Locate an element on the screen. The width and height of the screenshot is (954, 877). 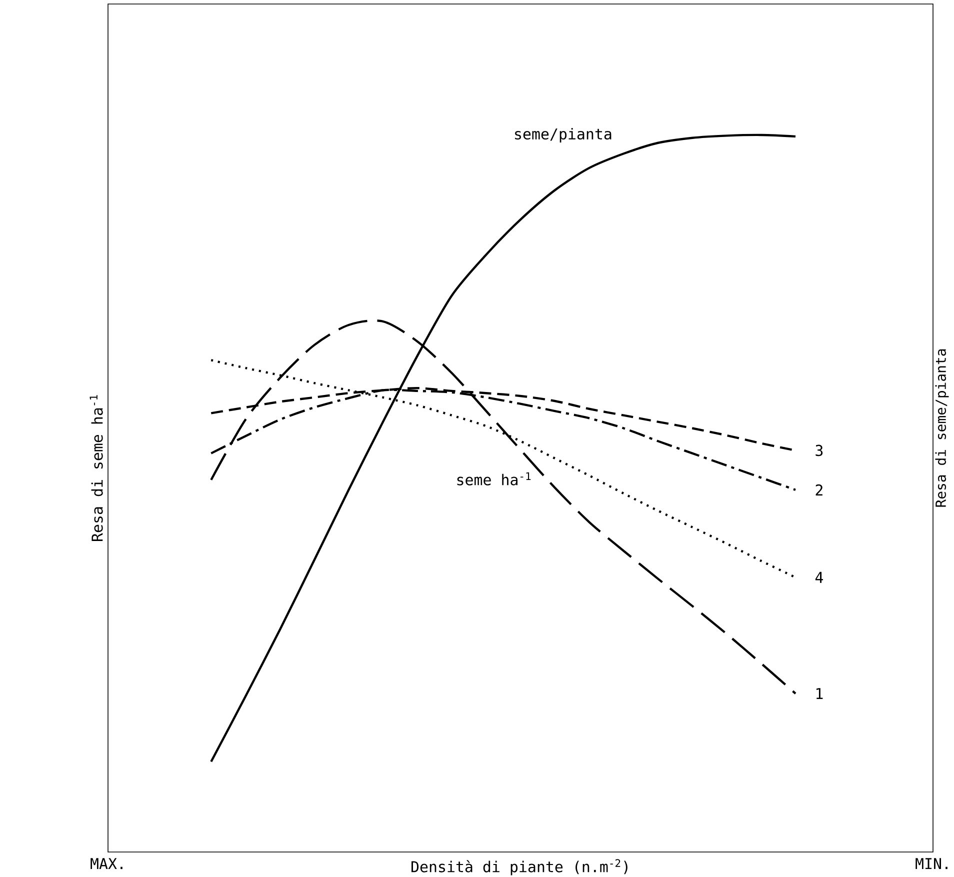
series-label: 3 is located at coordinates (819, 450).